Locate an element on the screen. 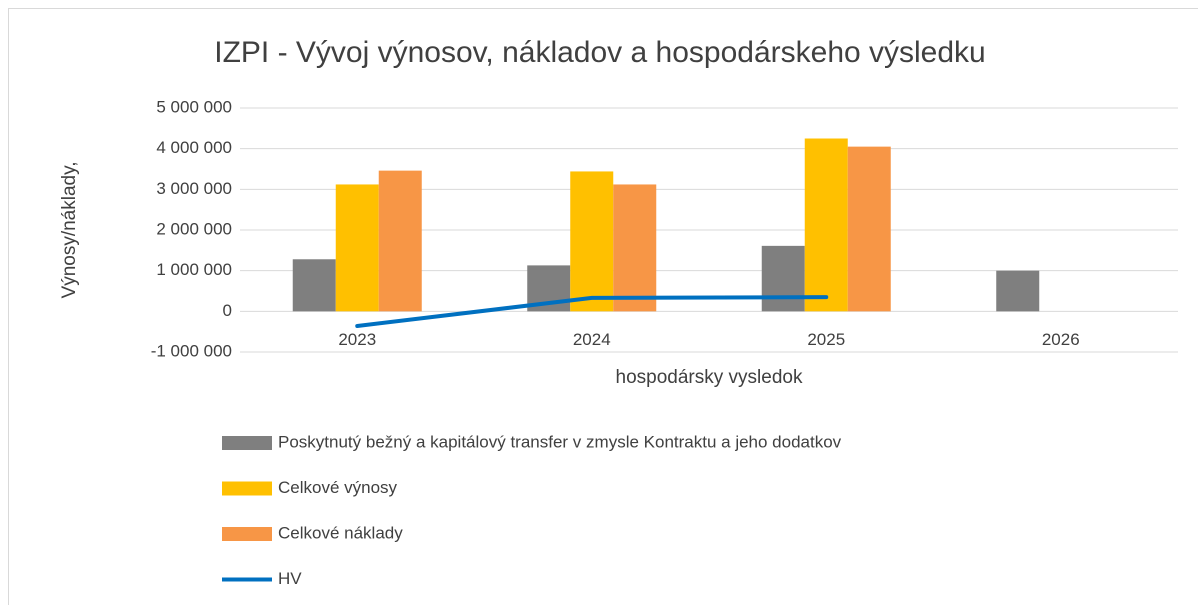  y-tick-label: 4 000 000 is located at coordinates (194, 147).